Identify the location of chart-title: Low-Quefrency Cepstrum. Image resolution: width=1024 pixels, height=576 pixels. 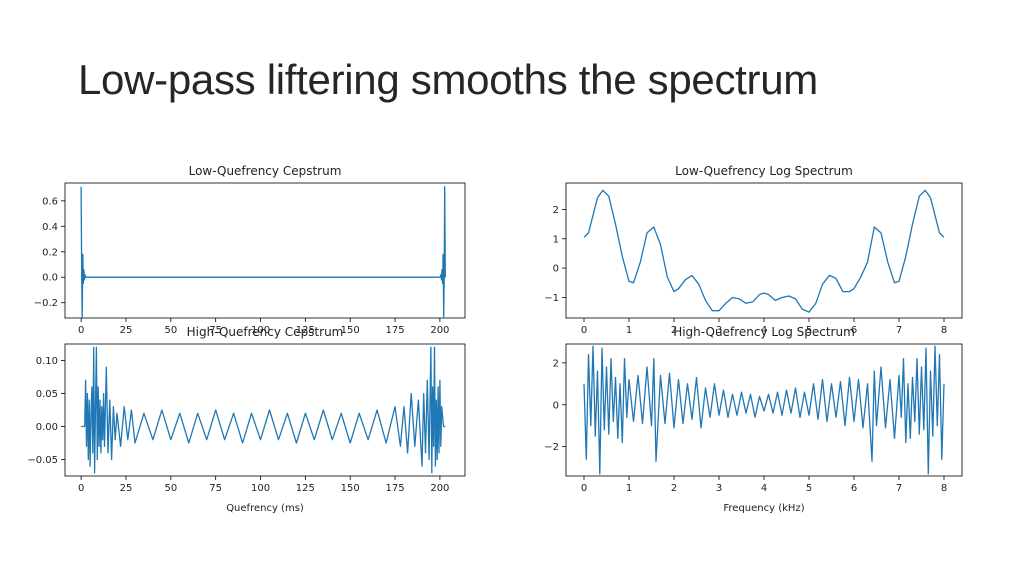
(265, 171).